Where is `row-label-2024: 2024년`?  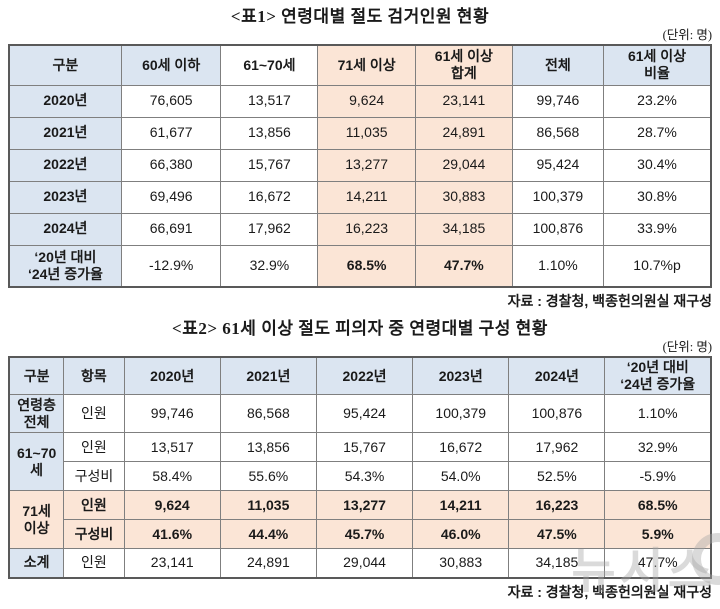 row-label-2024: 2024년 is located at coordinates (65, 229).